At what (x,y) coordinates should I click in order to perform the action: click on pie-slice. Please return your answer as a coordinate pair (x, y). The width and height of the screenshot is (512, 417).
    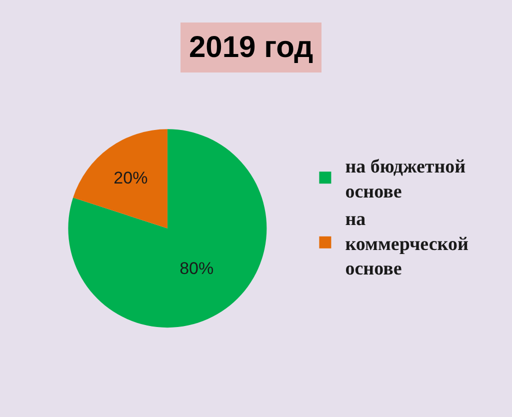
    Looking at the image, I should click on (120, 178).